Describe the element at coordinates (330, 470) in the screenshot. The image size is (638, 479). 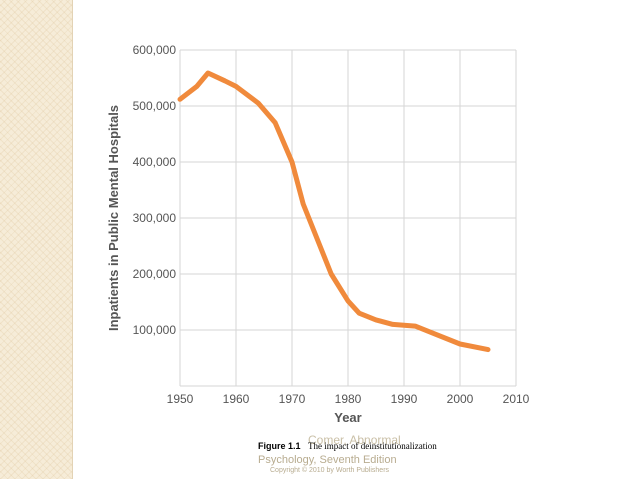
I see `copyright-notice: Copyright © 2010 by Worth Publishers` at that location.